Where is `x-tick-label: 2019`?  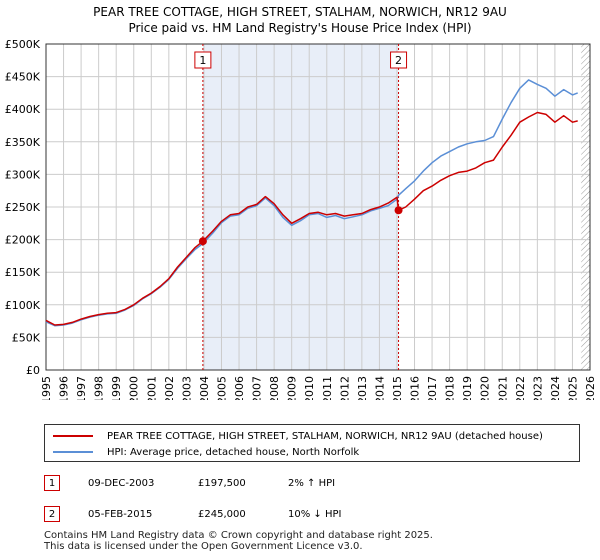 x-tick-label: 2019 is located at coordinates (467, 388).